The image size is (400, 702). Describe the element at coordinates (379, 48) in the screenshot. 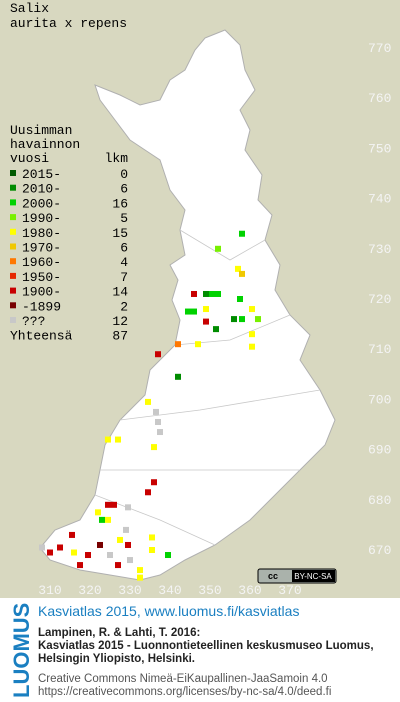

I see `y-tick-label: 770` at that location.